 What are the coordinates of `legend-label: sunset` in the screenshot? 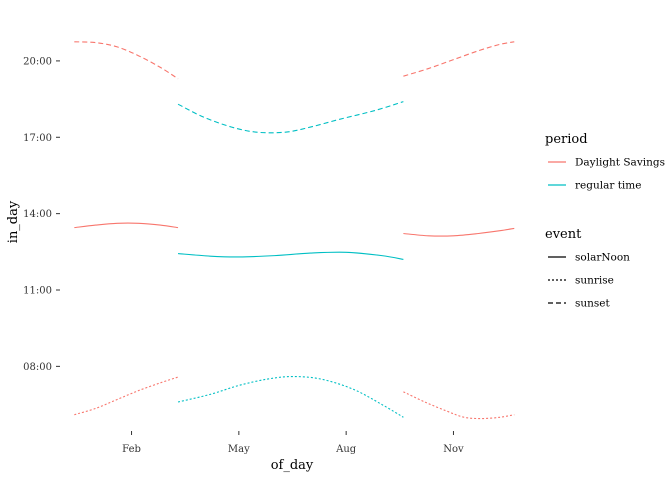 It's located at (593, 304).